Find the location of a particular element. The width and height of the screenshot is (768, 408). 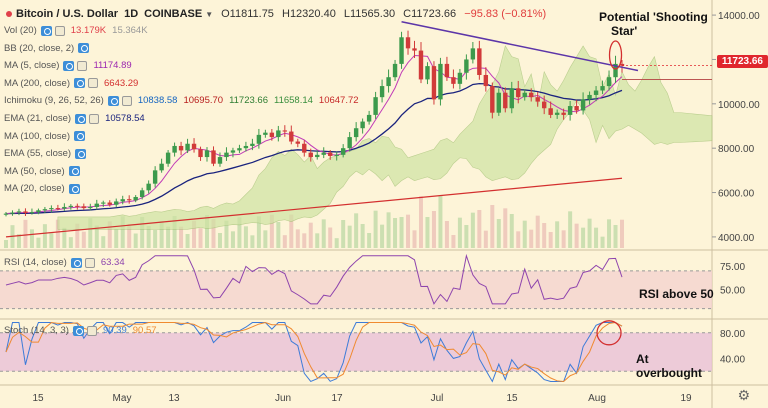

indicator-label: MA (200, close) is located at coordinates (37, 83).